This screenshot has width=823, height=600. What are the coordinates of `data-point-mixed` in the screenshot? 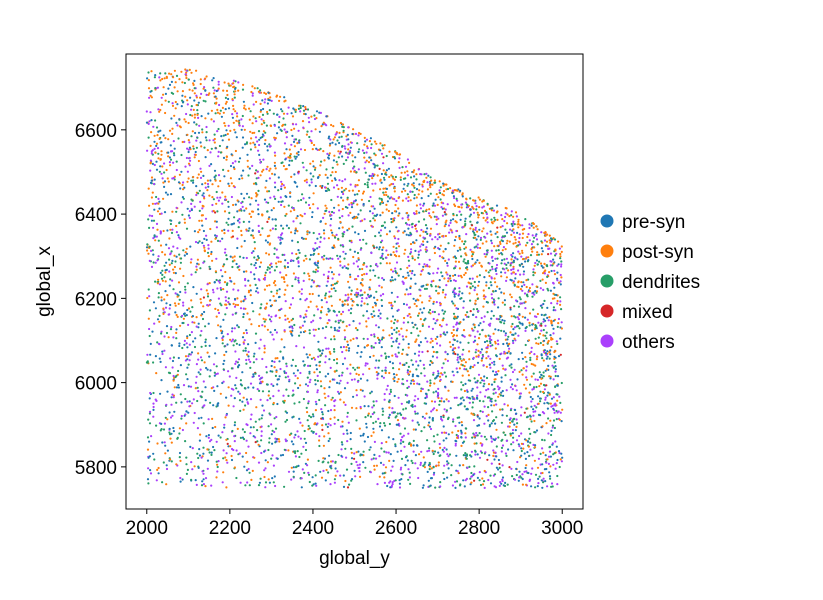 It's located at (541, 325).